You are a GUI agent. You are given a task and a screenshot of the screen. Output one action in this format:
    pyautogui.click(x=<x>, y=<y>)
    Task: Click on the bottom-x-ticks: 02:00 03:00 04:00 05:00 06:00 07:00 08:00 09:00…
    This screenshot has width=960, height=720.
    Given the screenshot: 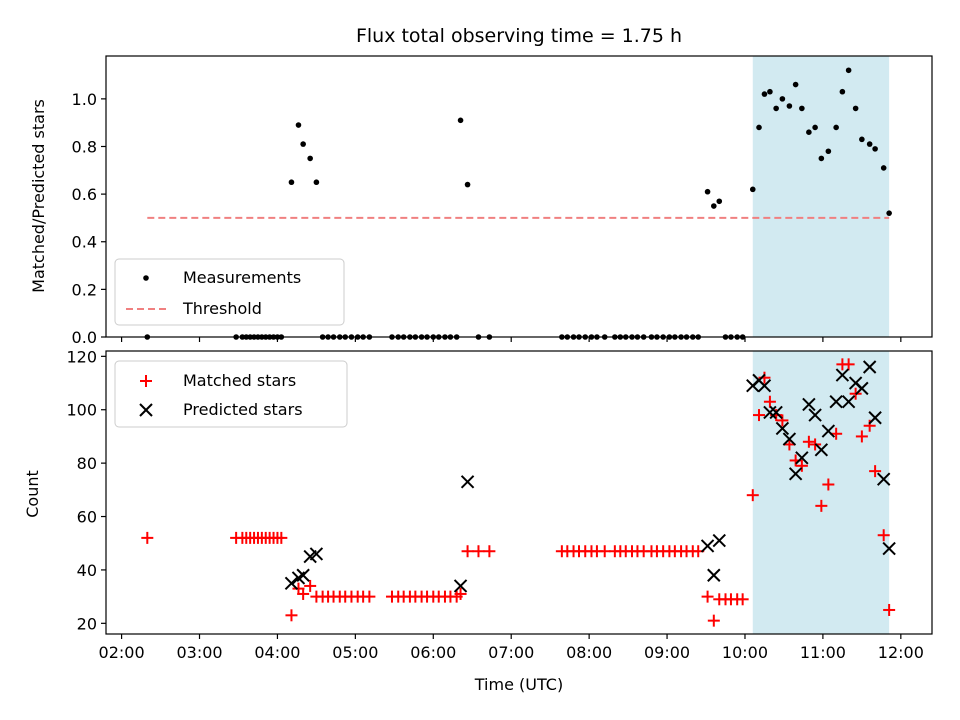 What is the action you would take?
    pyautogui.click(x=511, y=648)
    